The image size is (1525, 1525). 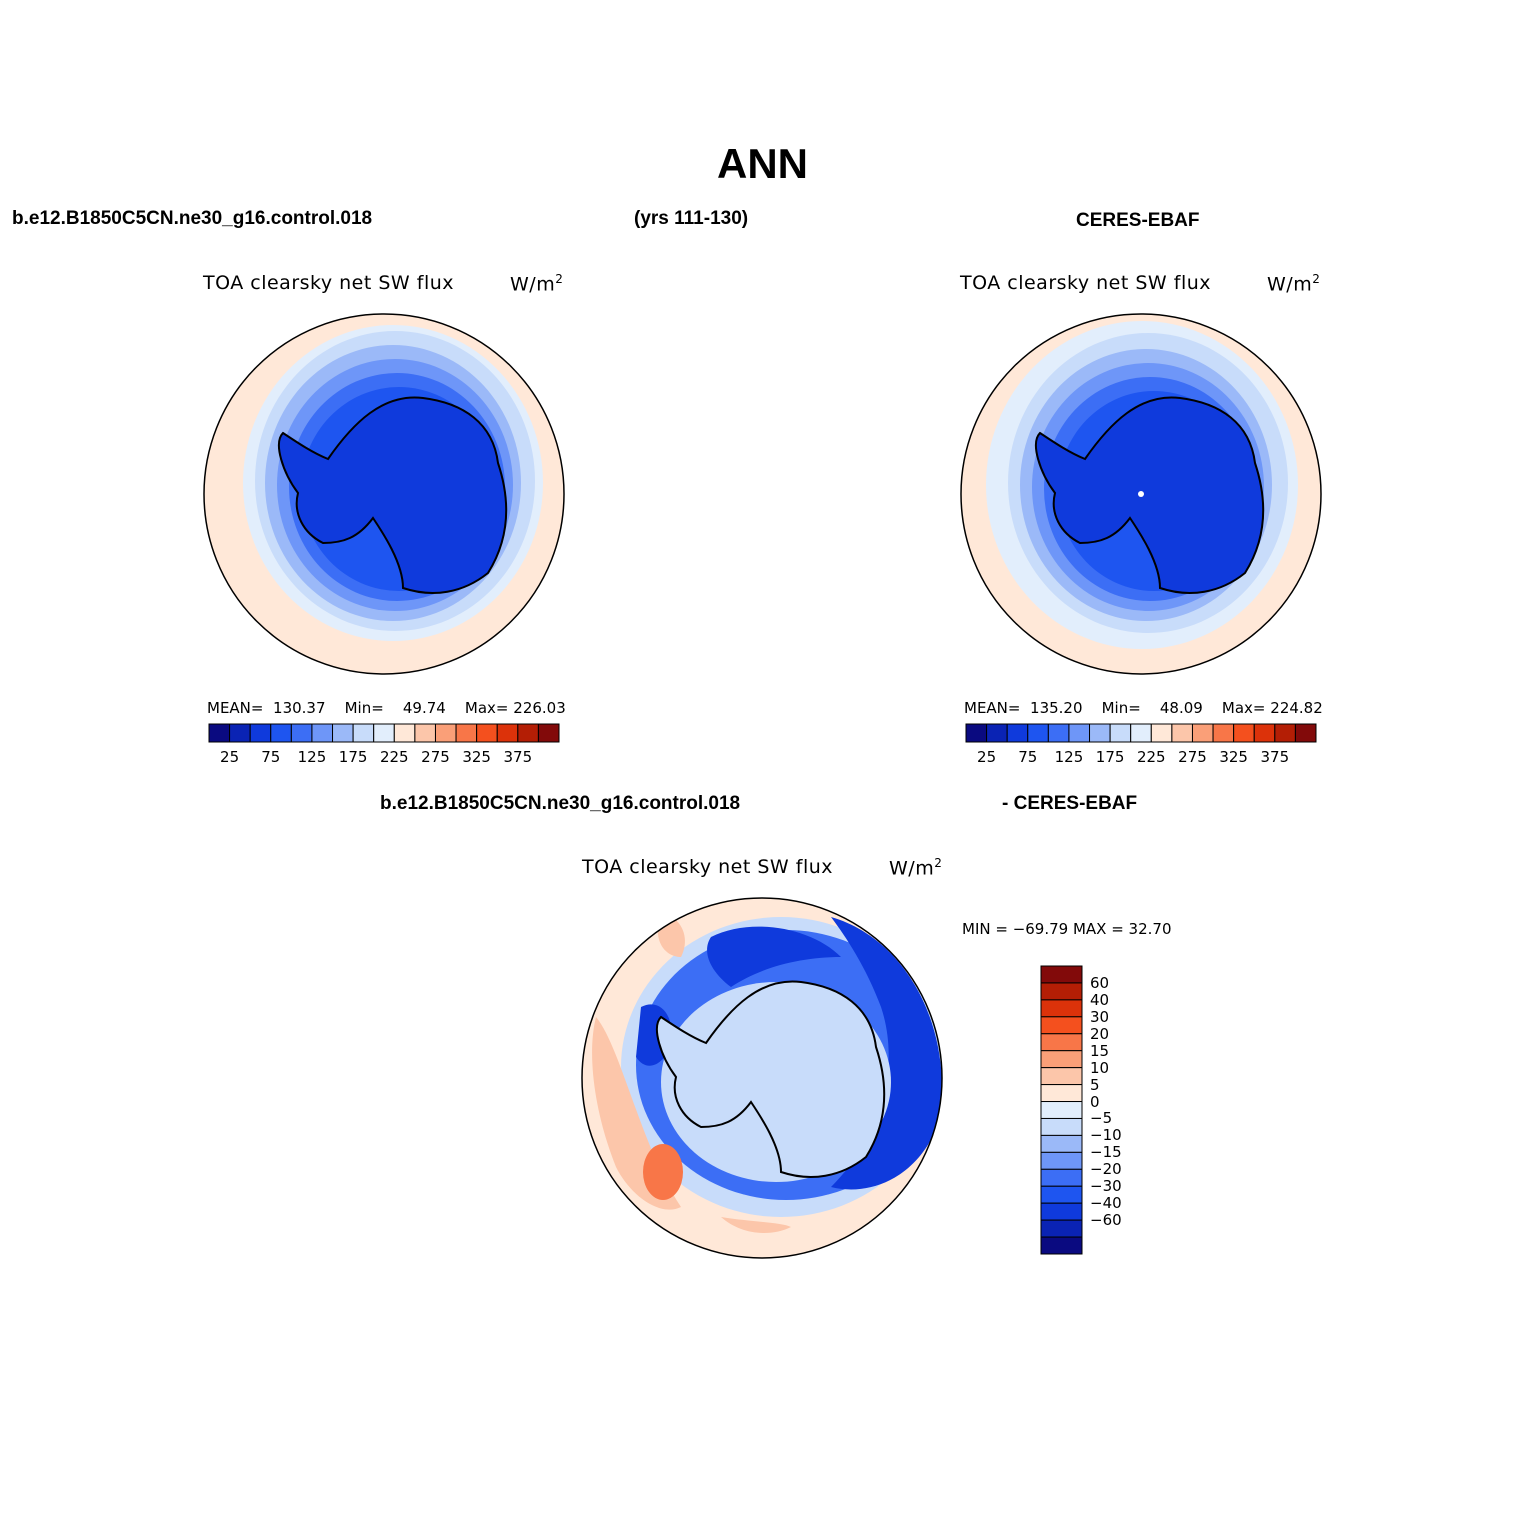 What do you see at coordinates (192, 218) in the screenshot?
I see `model-case-label: b.e12.B1850C5CN.ne30_g16.control.018` at bounding box center [192, 218].